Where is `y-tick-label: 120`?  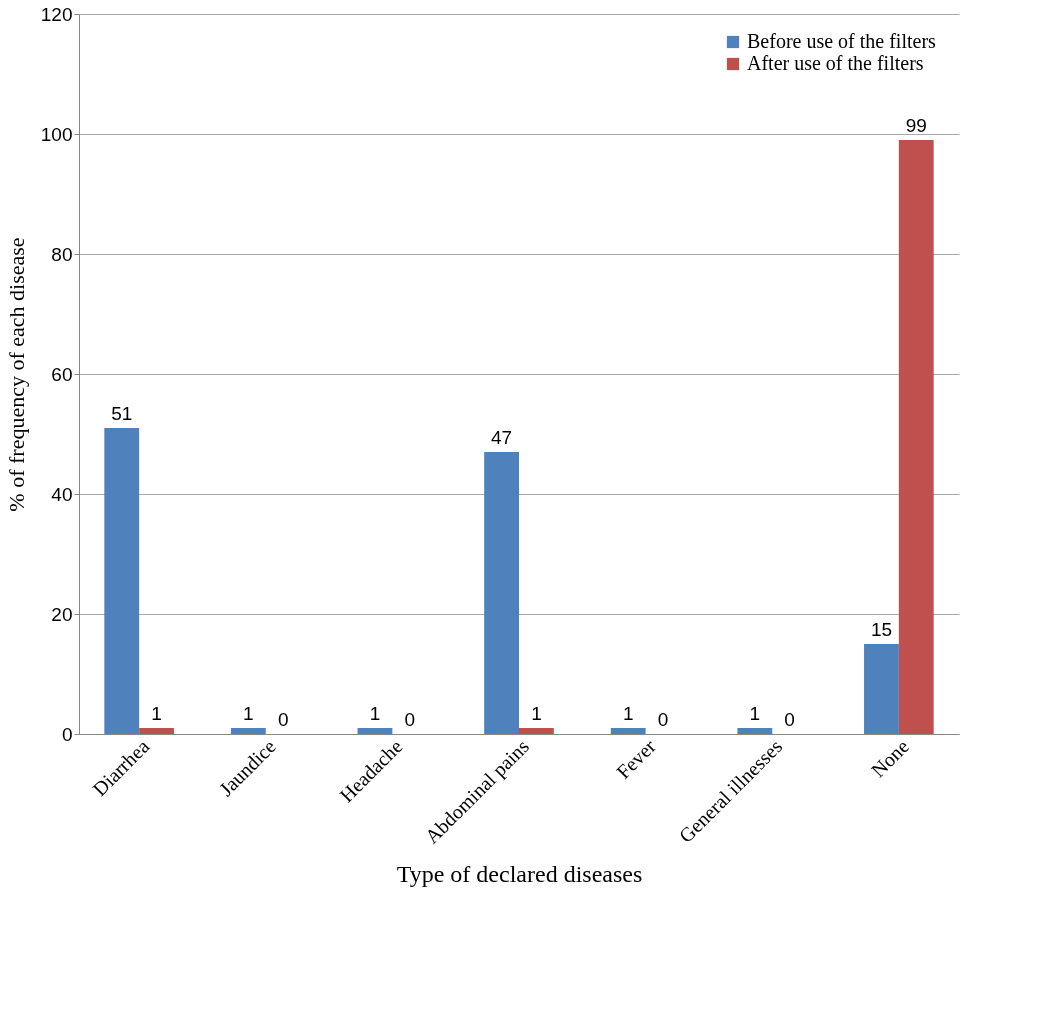 y-tick-label: 120 is located at coordinates (56, 14).